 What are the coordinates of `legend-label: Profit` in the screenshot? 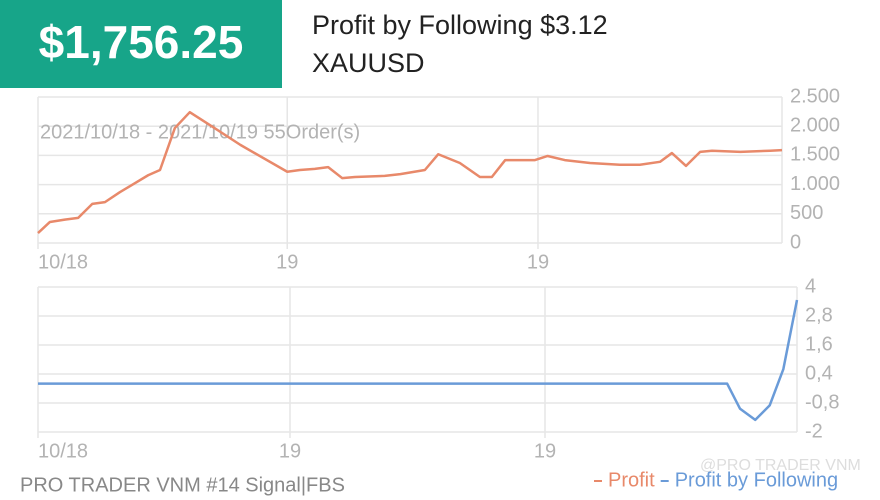 It's located at (631, 480).